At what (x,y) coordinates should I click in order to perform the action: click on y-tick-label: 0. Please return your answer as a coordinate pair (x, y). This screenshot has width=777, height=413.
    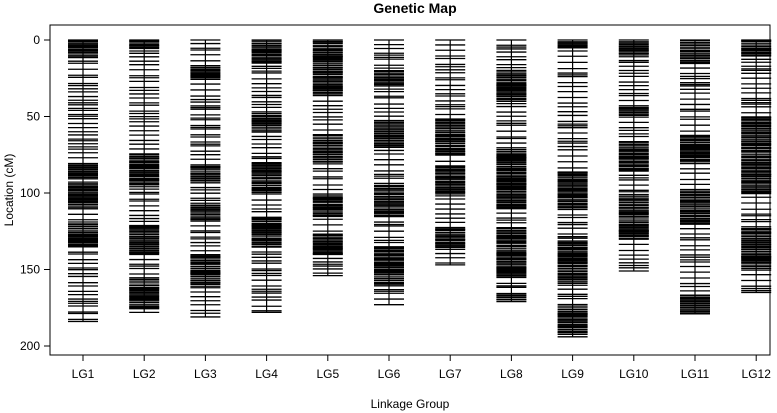
    Looking at the image, I should click on (36, 40).